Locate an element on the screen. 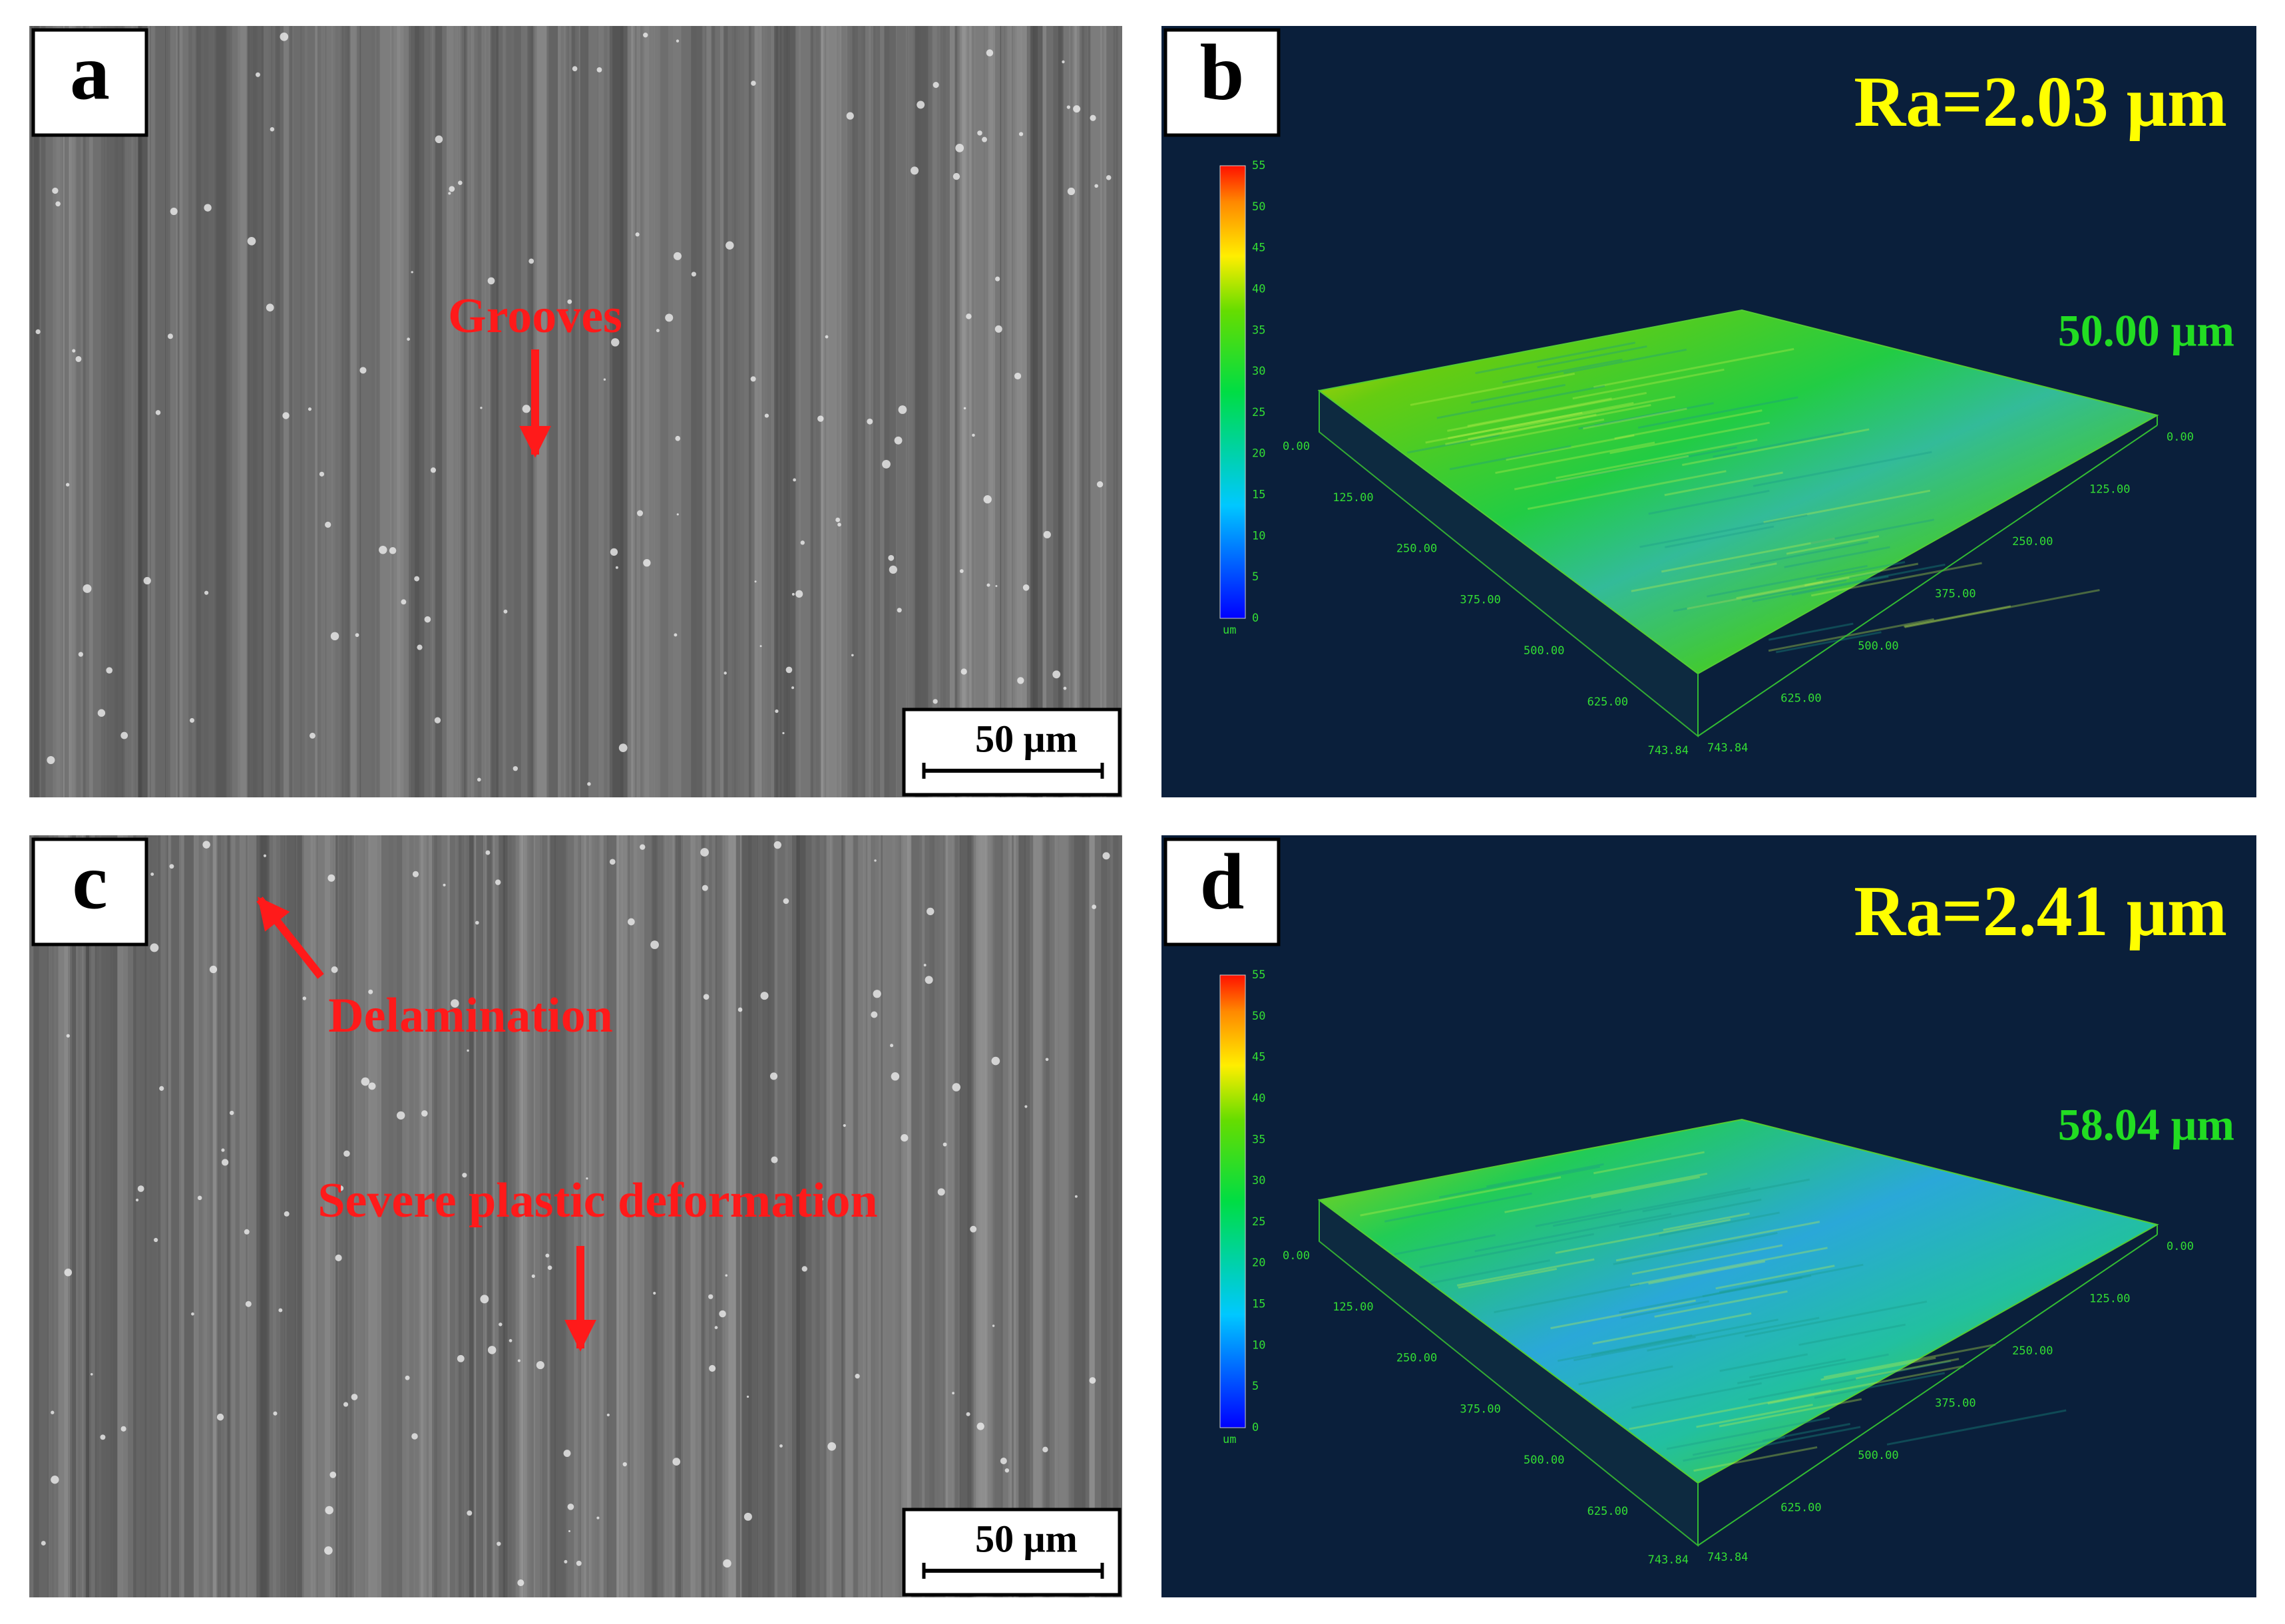 This screenshot has height=1624, width=2285. y-axis-tick-label: 0.00 is located at coordinates (2180, 438).